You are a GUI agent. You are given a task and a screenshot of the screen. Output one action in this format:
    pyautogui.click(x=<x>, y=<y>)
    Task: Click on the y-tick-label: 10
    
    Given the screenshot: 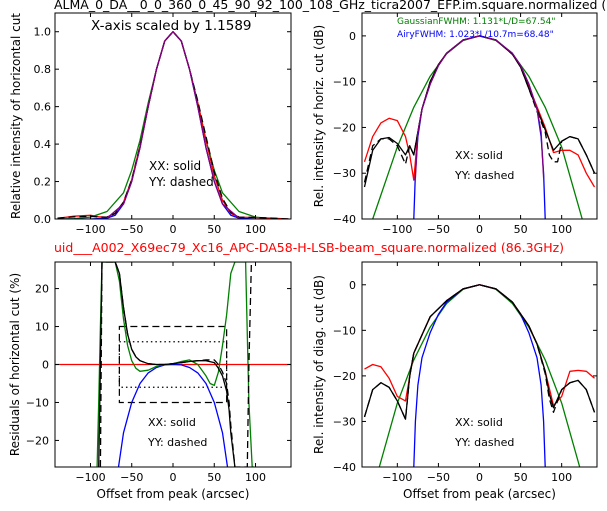 What is the action you would take?
    pyautogui.click(x=42, y=327)
    